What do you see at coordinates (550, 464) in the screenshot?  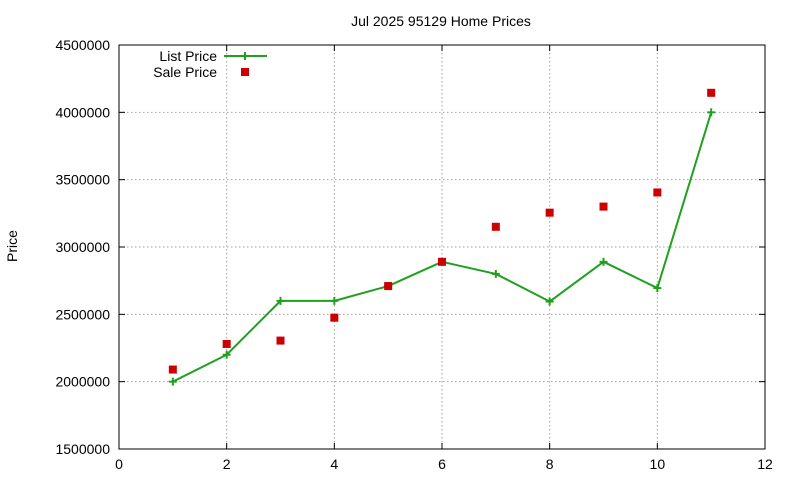 I see `x-tick-label: 8` at bounding box center [550, 464].